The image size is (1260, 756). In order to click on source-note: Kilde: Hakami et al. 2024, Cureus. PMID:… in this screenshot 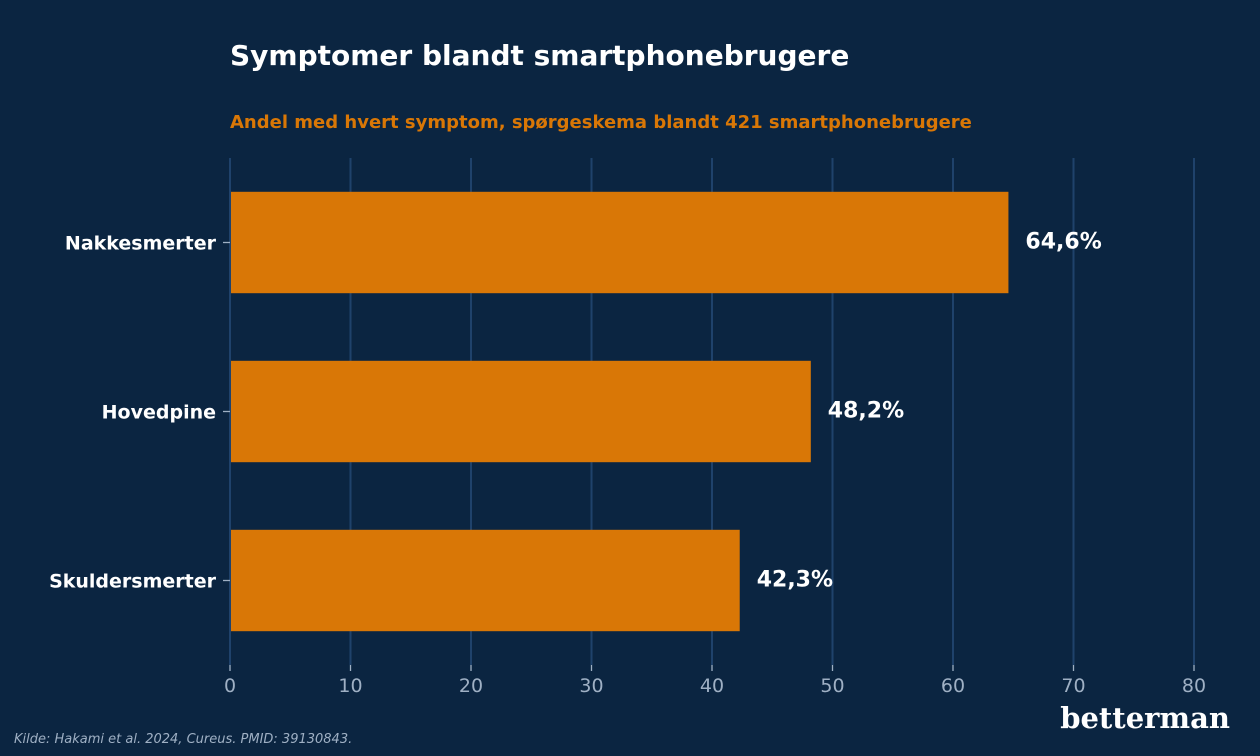, I will do `click(183, 739)`.